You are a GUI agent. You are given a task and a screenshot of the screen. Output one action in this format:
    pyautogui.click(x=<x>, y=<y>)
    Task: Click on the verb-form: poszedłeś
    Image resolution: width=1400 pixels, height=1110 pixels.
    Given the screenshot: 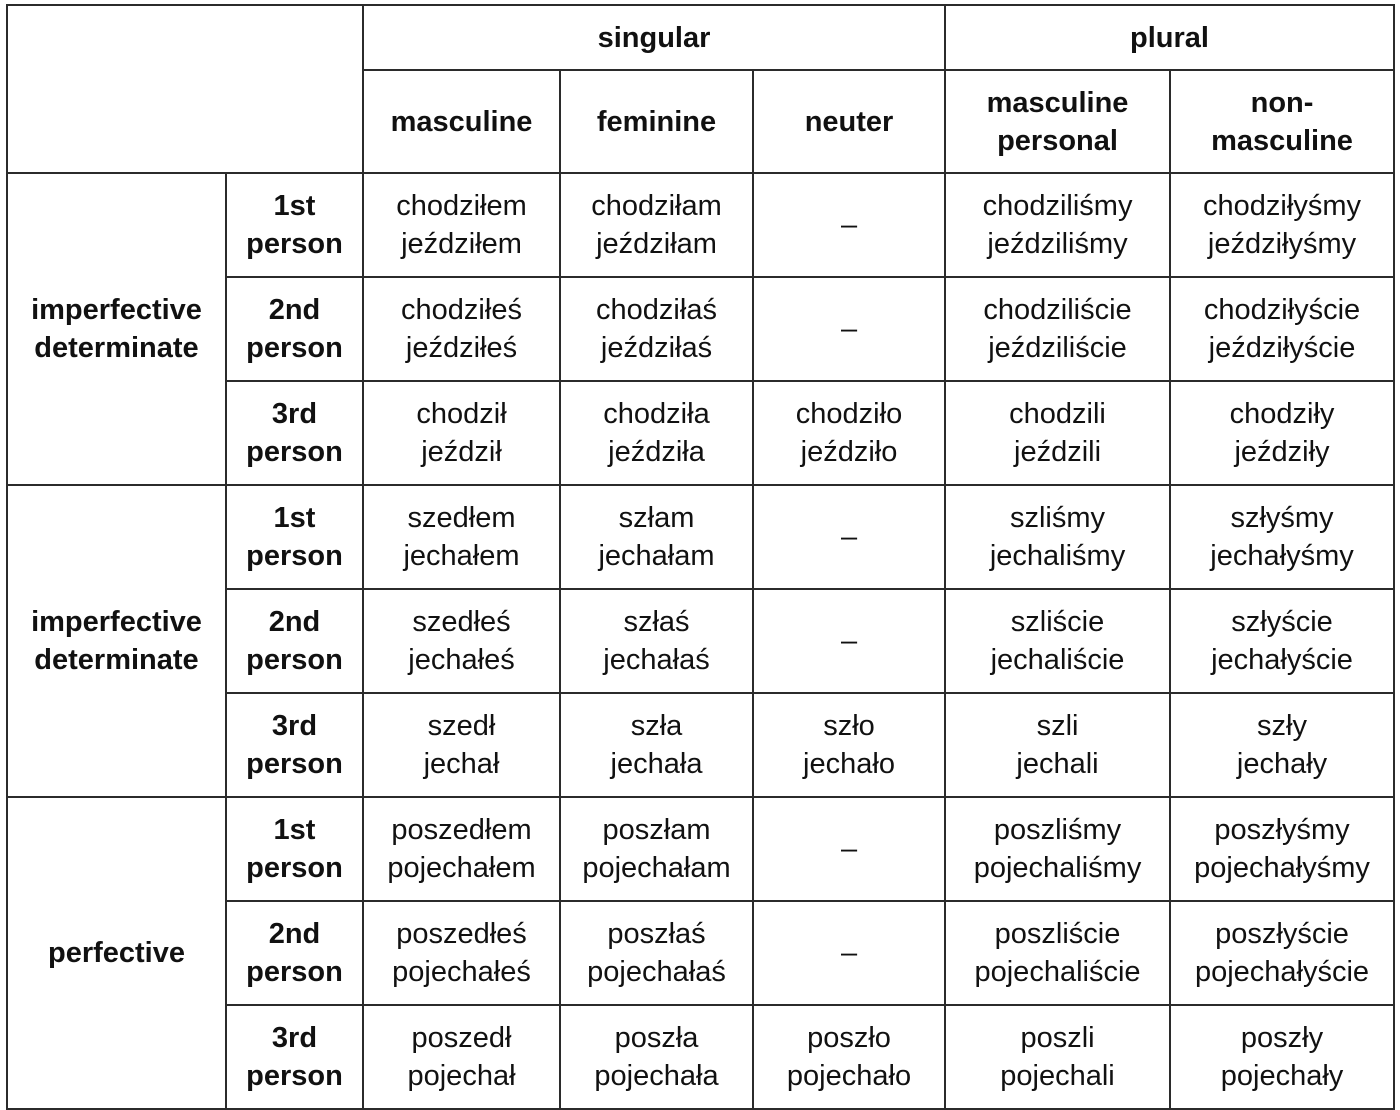 What is the action you would take?
    pyautogui.click(x=461, y=934)
    